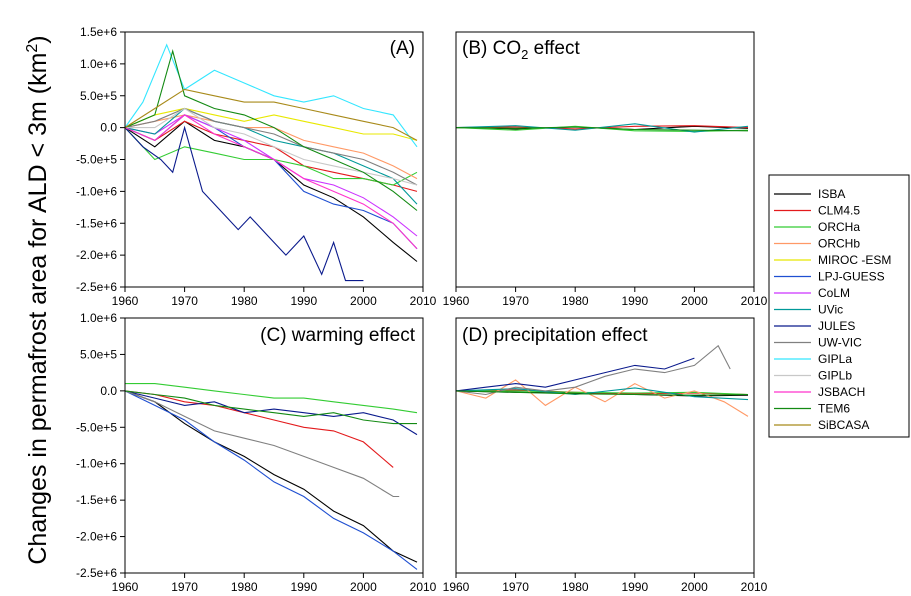  What do you see at coordinates (491, 48) in the screenshot?
I see `panel-b-title-text: (B) CO` at bounding box center [491, 48].